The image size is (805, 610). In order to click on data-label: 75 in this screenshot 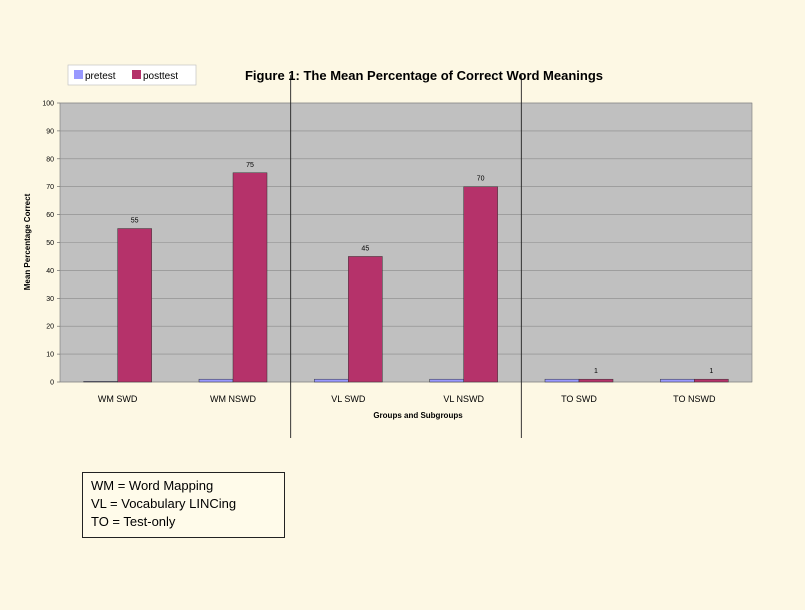, I will do `click(250, 165)`.